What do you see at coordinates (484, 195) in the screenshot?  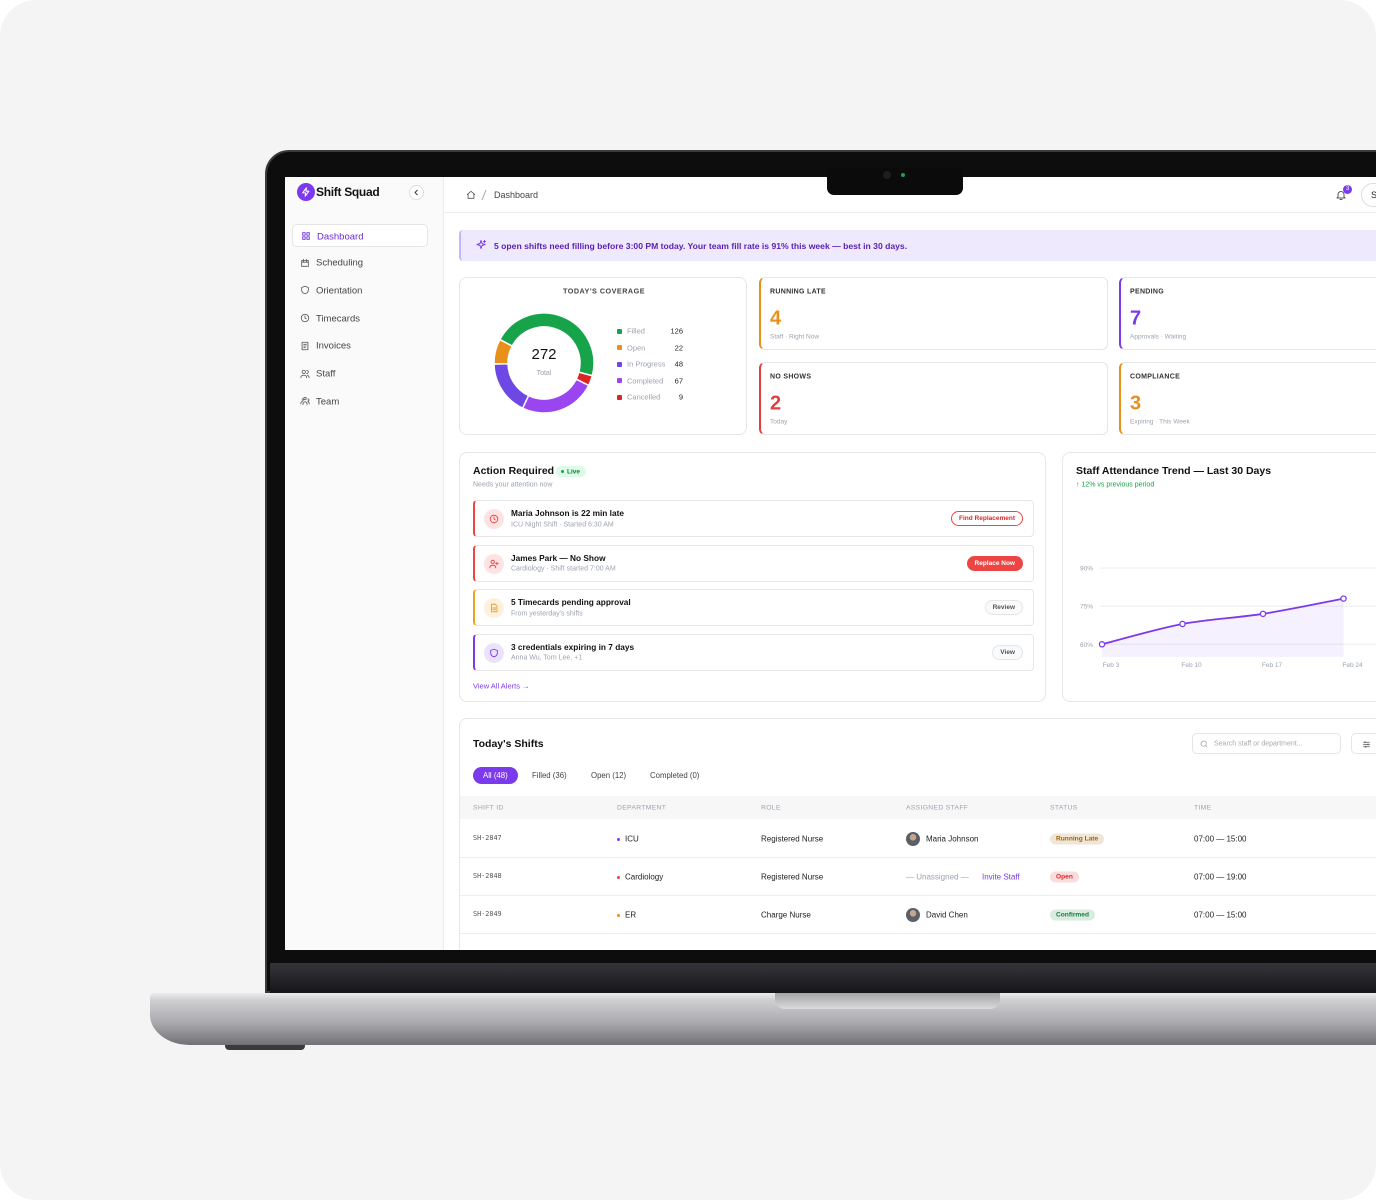 I see `separator-stroke` at bounding box center [484, 195].